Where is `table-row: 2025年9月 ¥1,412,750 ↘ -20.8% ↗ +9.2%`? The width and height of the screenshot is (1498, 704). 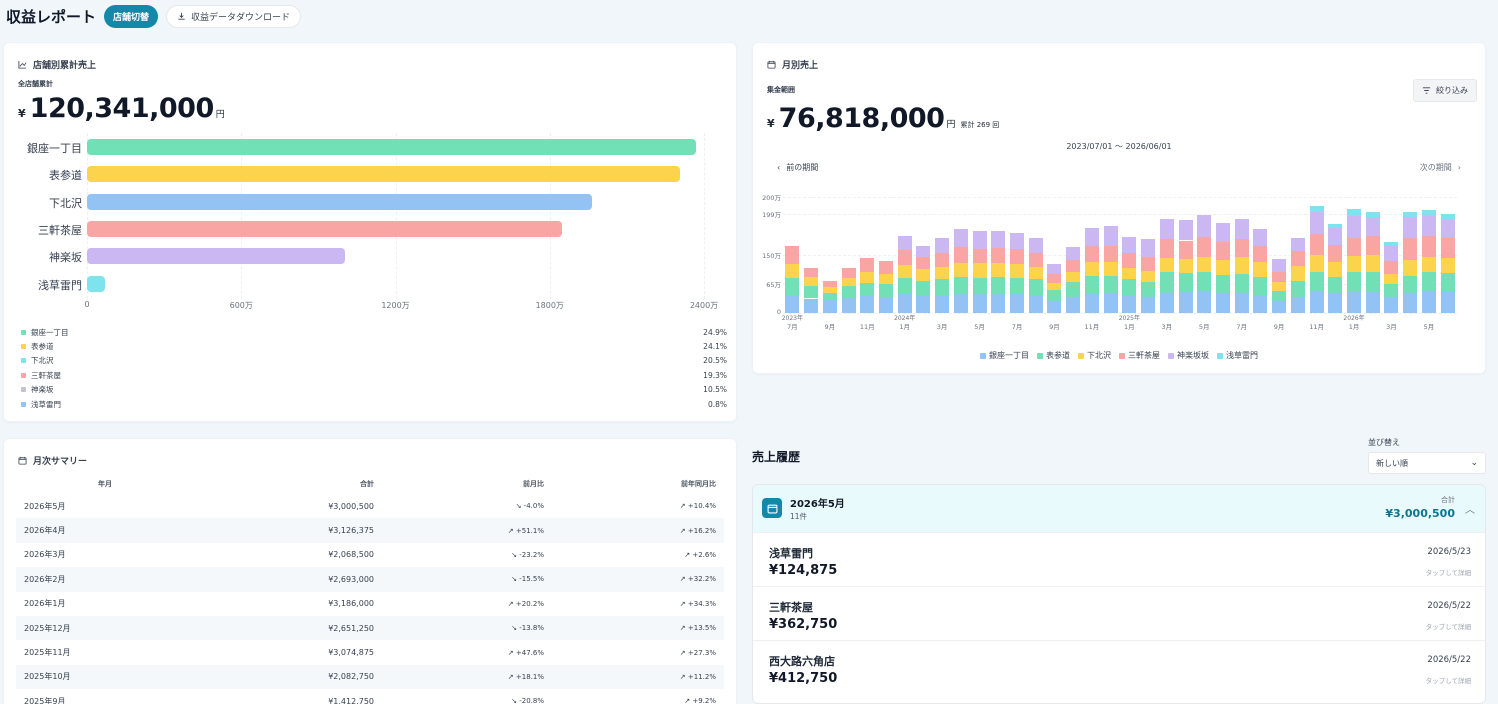
table-row: 2025年9月 ¥1,412,750 ↘ -20.8% ↗ +9.2% is located at coordinates (370, 696).